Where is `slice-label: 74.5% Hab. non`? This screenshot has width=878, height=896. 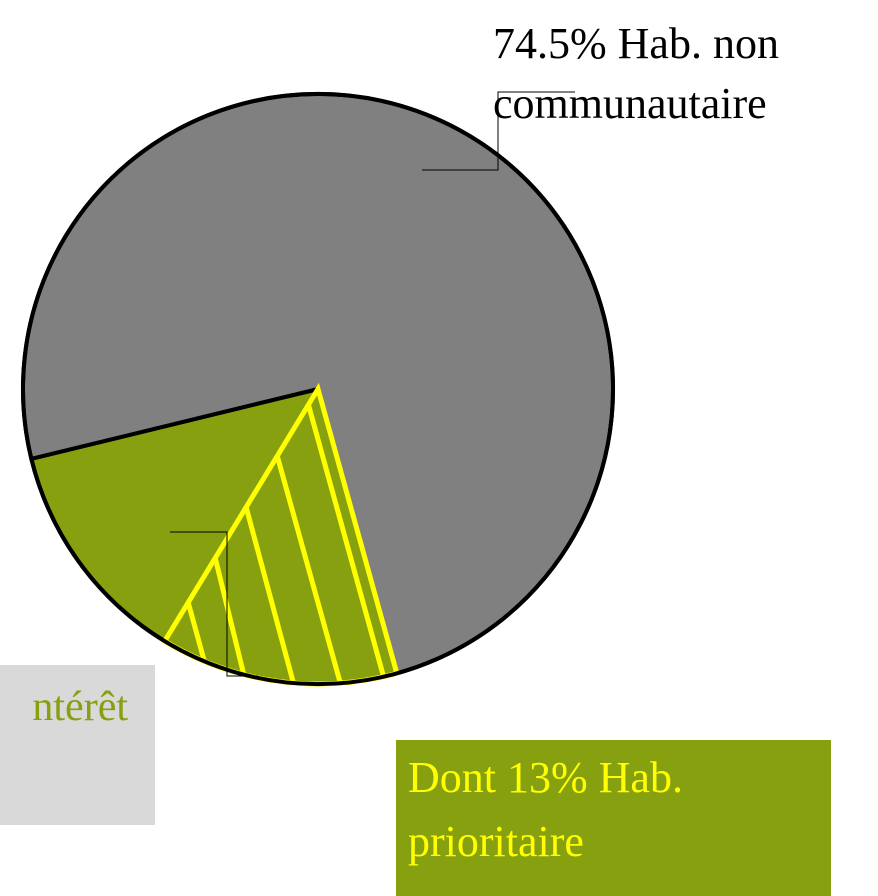 slice-label: 74.5% Hab. non is located at coordinates (636, 43).